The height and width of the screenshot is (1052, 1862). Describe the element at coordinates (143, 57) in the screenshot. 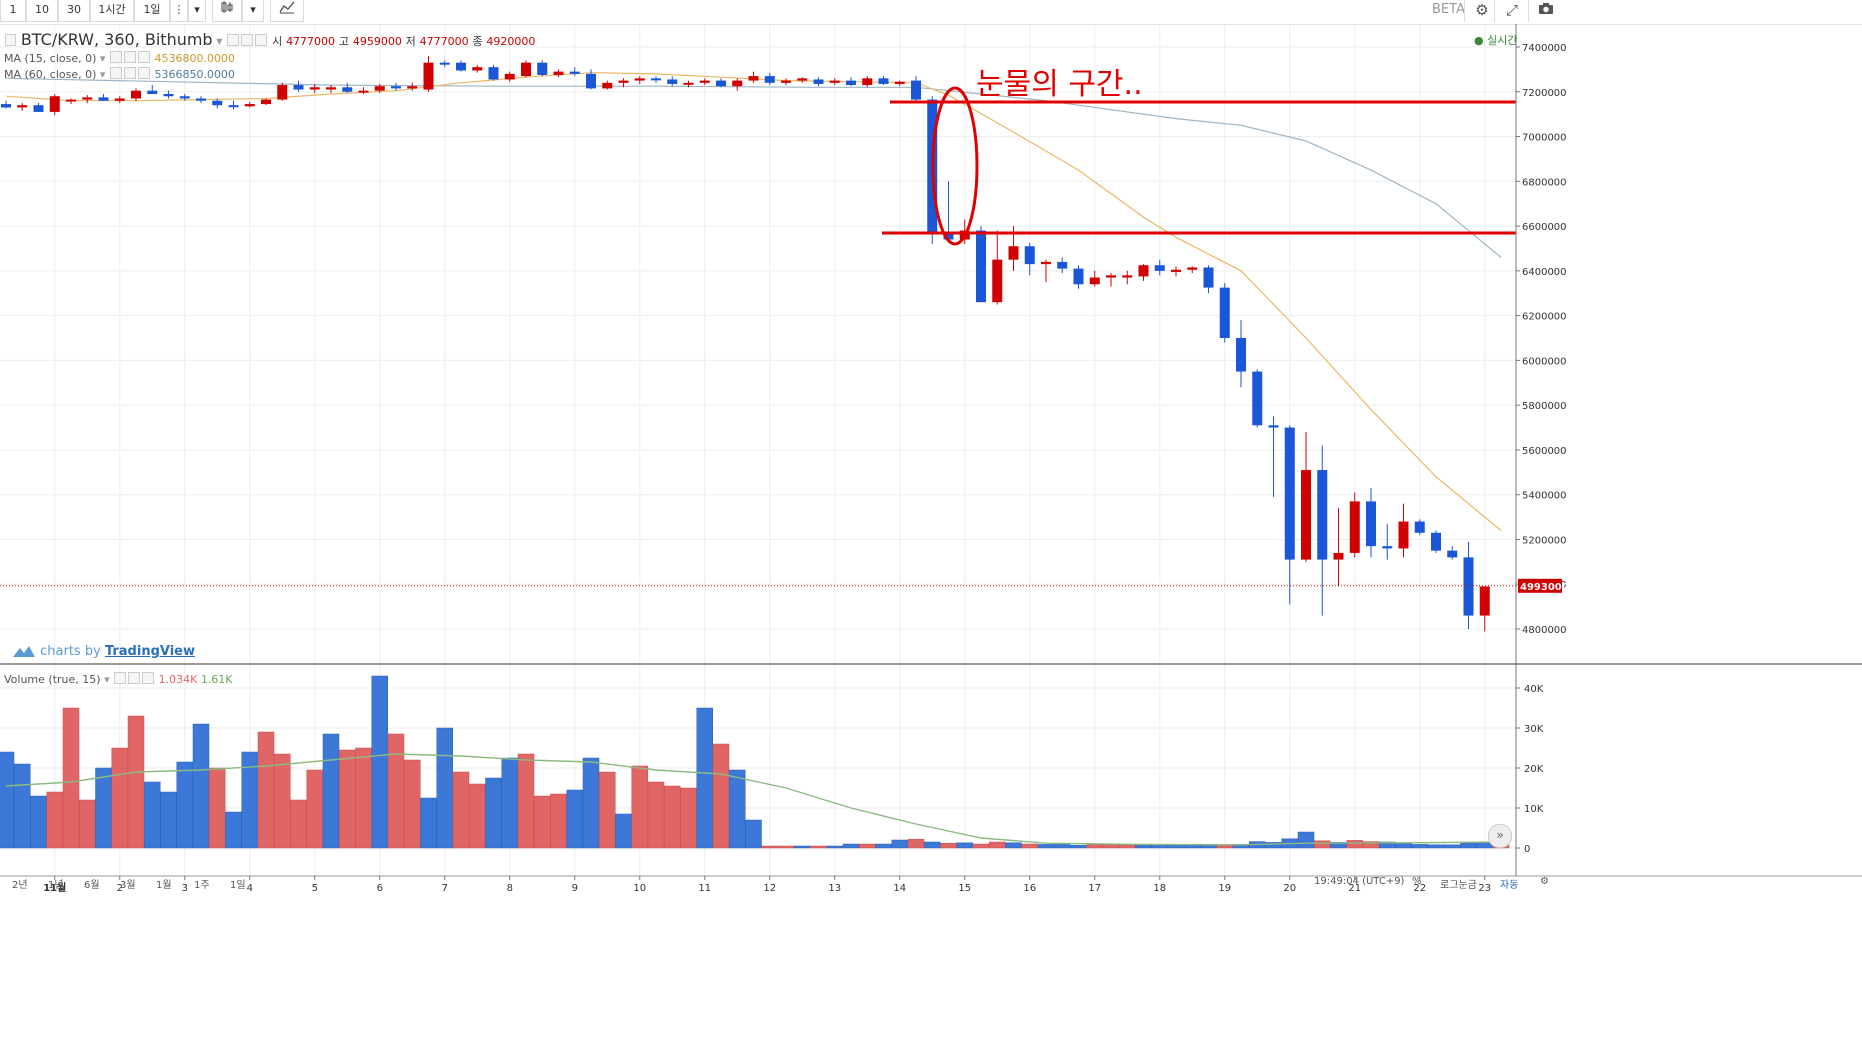

I see `ma15-close-icon` at that location.